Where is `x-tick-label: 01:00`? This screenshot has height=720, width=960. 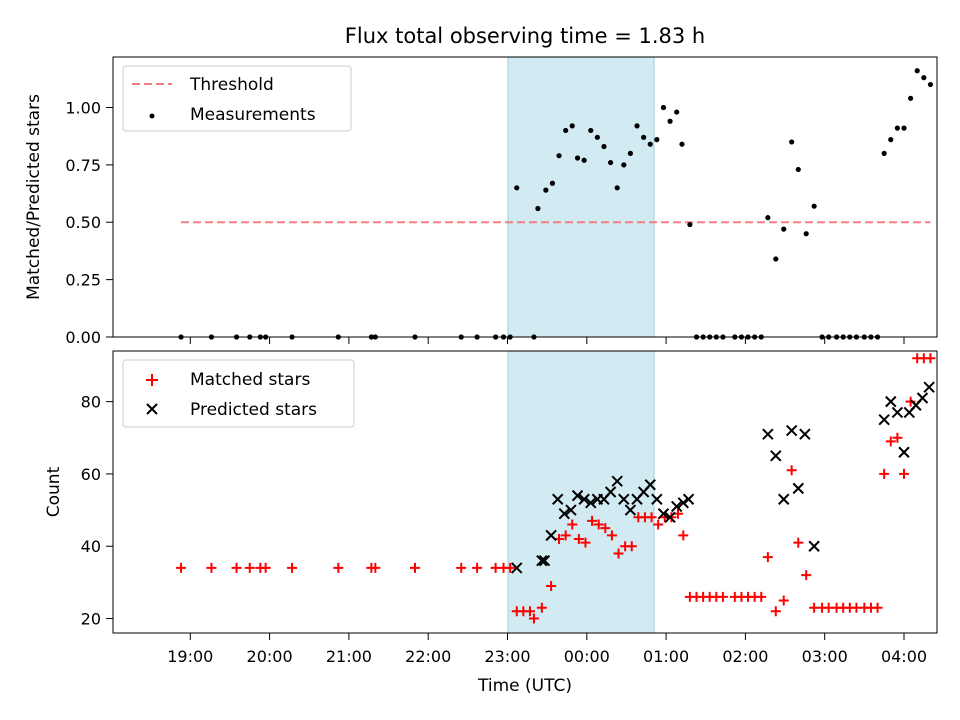 x-tick-label: 01:00 is located at coordinates (666, 656).